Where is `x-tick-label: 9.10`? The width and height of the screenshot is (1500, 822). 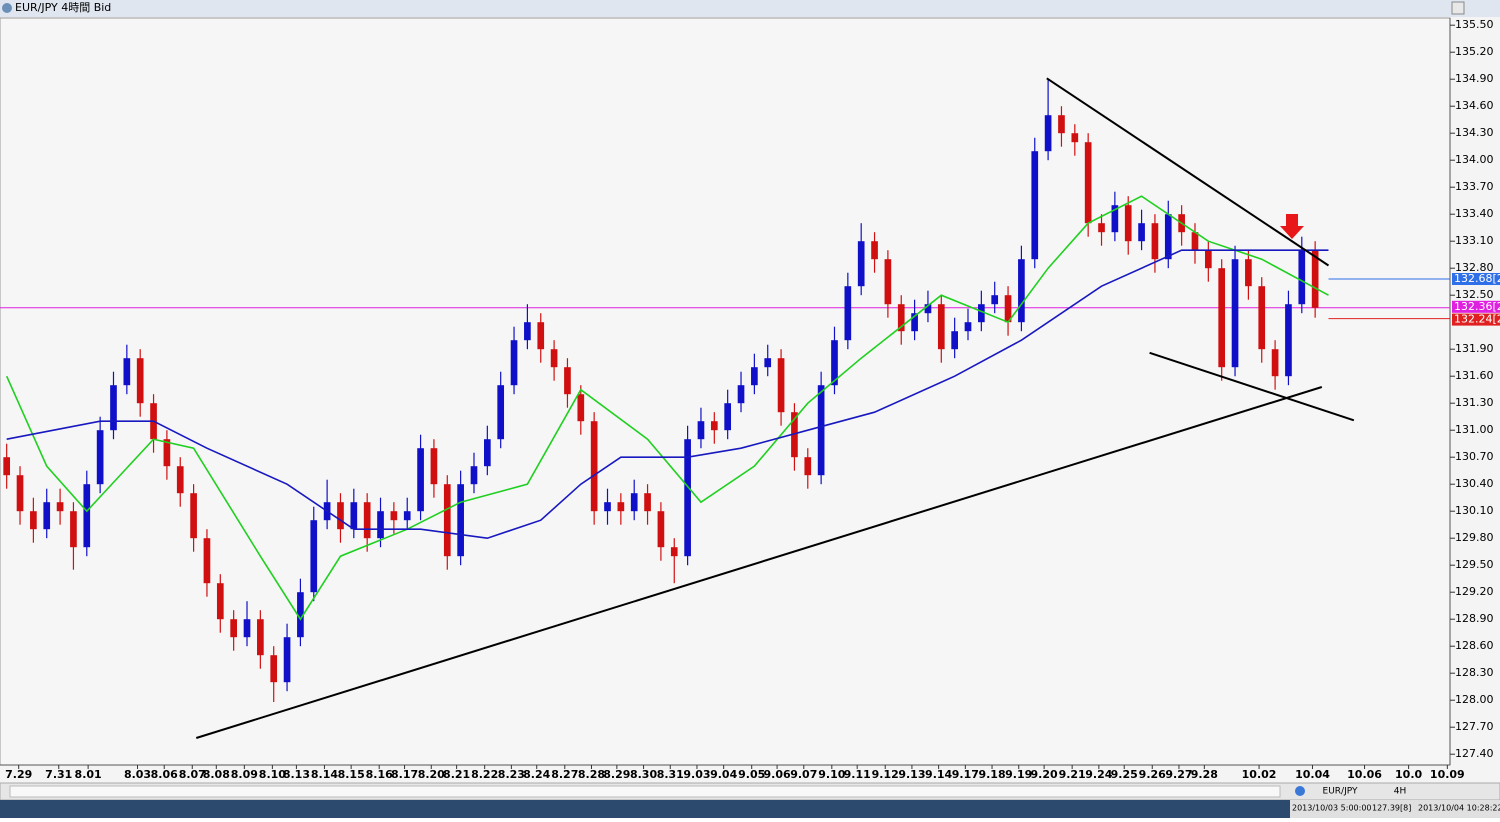 x-tick-label: 9.10 is located at coordinates (831, 774).